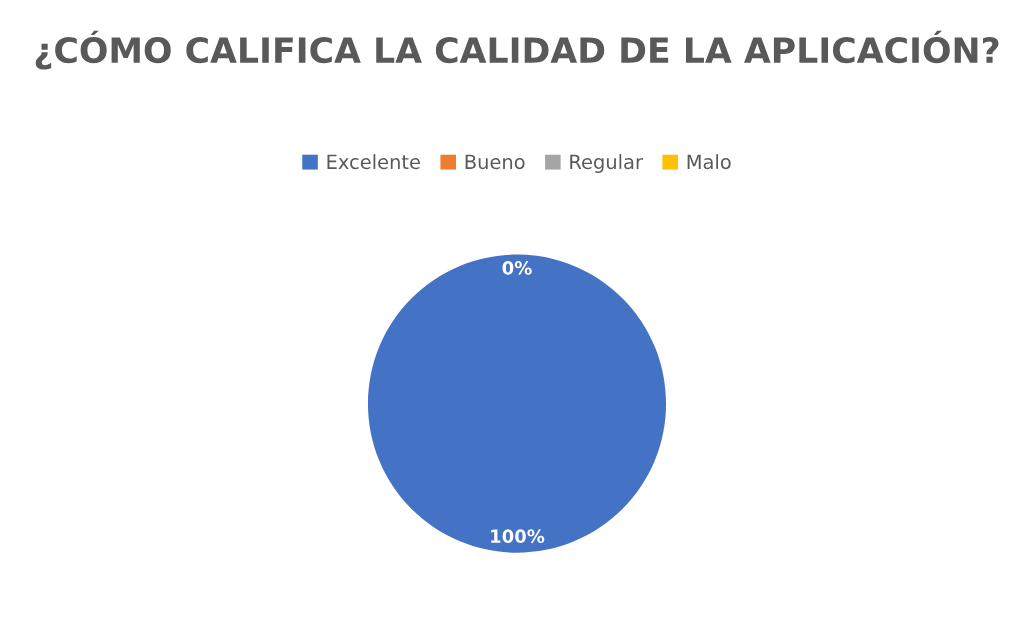 The image size is (1034, 621). Describe the element at coordinates (606, 163) in the screenshot. I see `legend-label: Regular` at that location.